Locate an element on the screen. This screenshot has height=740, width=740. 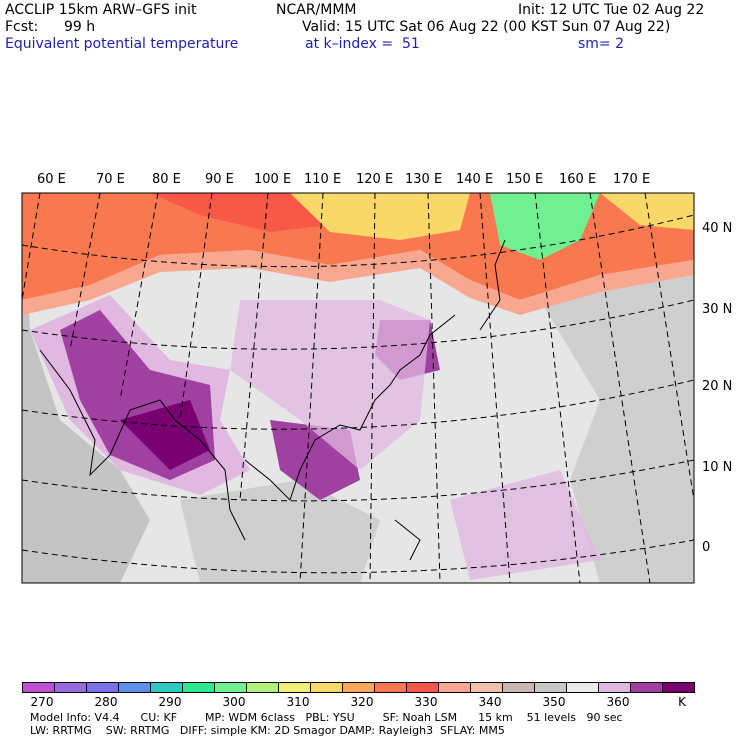
lon-label: 90 E is located at coordinates (219, 179).